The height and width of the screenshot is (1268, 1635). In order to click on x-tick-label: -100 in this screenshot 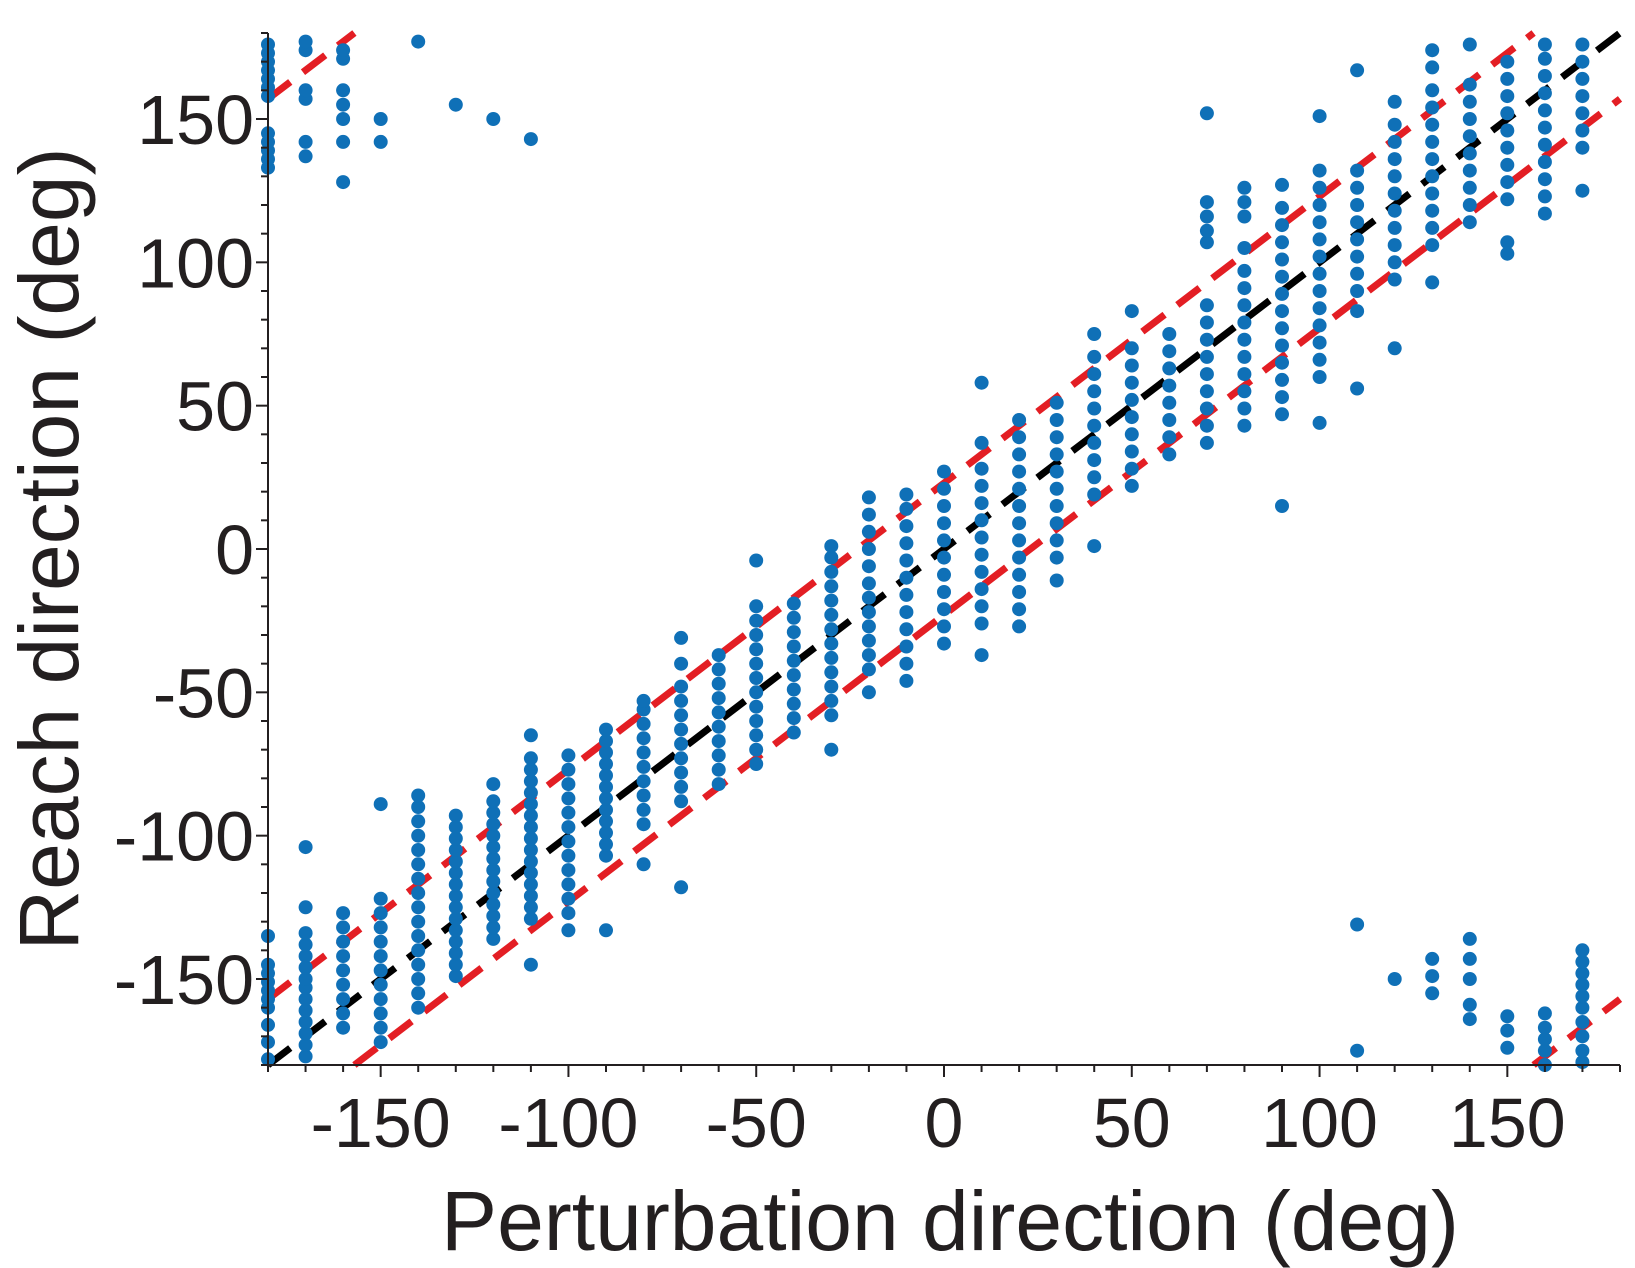, I will do `click(568, 1123)`.